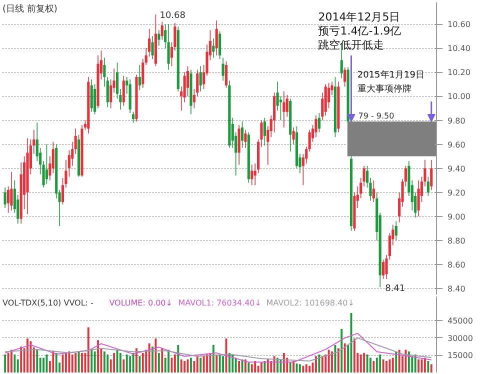 The width and height of the screenshot is (480, 374). I want to click on band-label: 79 - 9.50, so click(376, 115).